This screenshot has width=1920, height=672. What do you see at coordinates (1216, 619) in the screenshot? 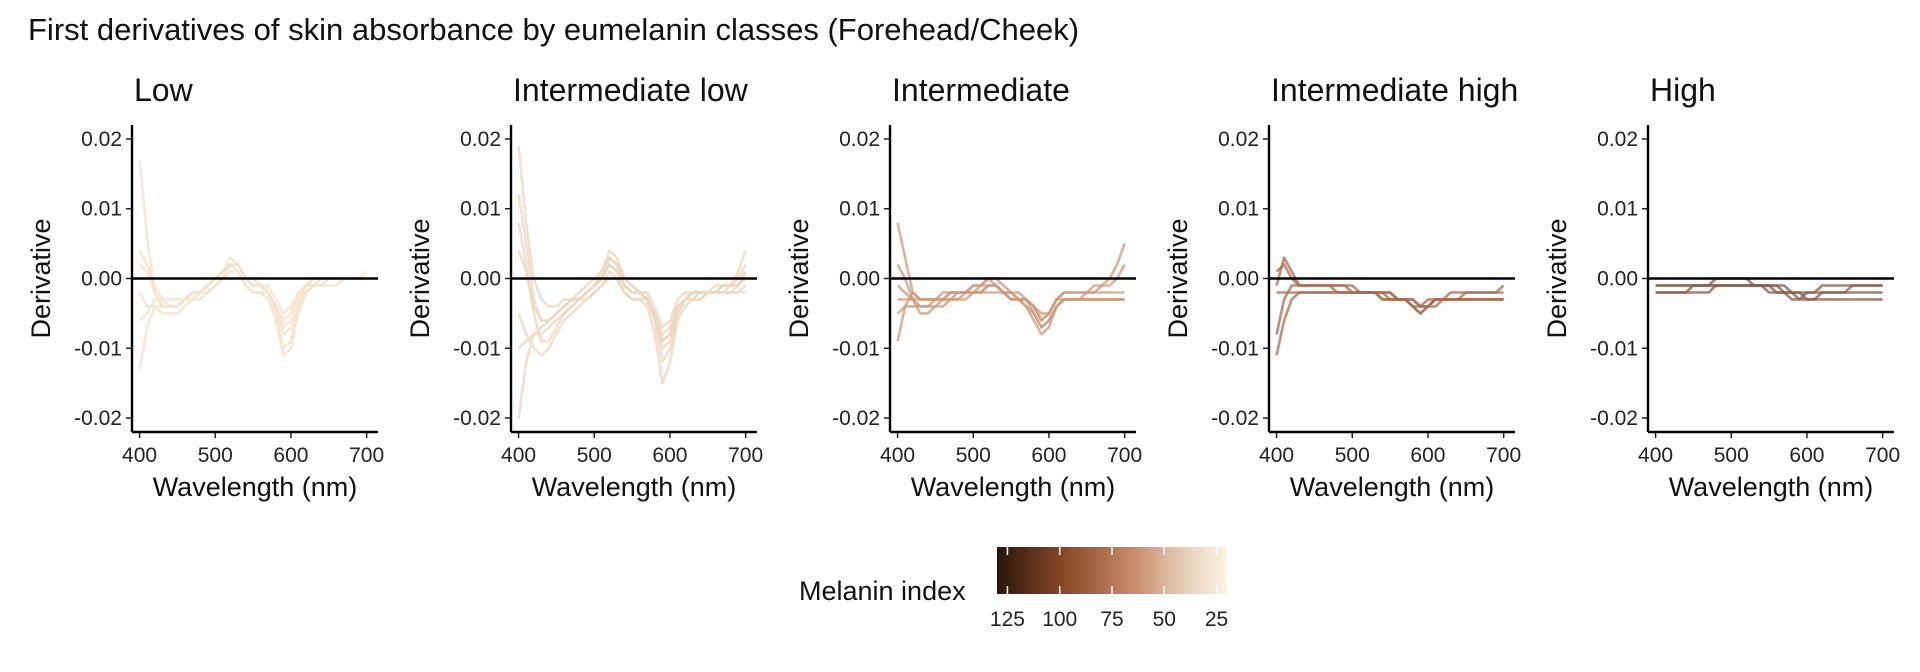
I see `legend-tick-label: 25` at bounding box center [1216, 619].